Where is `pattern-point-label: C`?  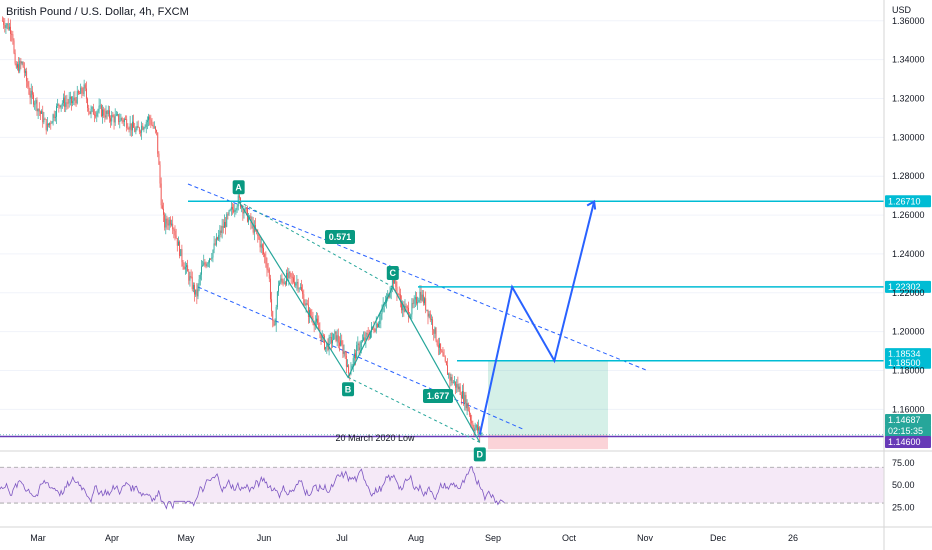
pattern-point-label: C is located at coordinates (393, 273).